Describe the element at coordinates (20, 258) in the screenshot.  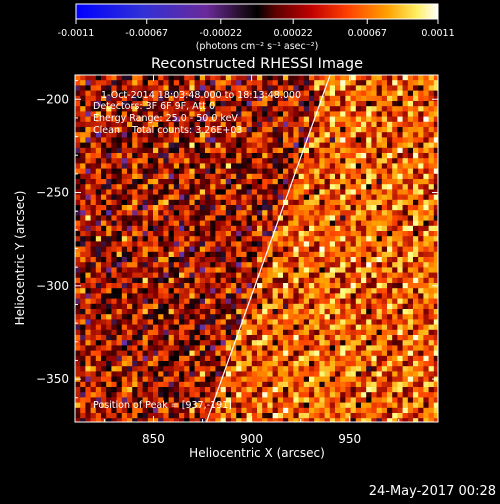
I see `y-axis-label: Heliocentric Y (arcsec)` at that location.